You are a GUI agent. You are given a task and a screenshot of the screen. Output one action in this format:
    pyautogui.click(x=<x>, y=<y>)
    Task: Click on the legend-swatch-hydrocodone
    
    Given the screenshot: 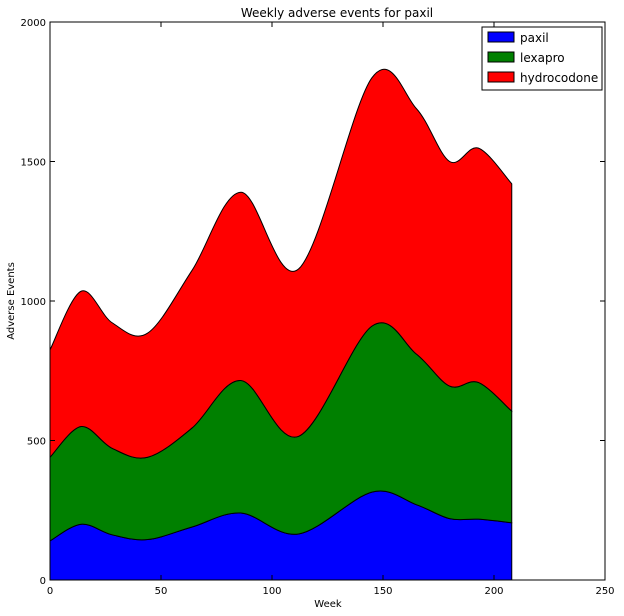 What is the action you would take?
    pyautogui.click(x=501, y=77)
    